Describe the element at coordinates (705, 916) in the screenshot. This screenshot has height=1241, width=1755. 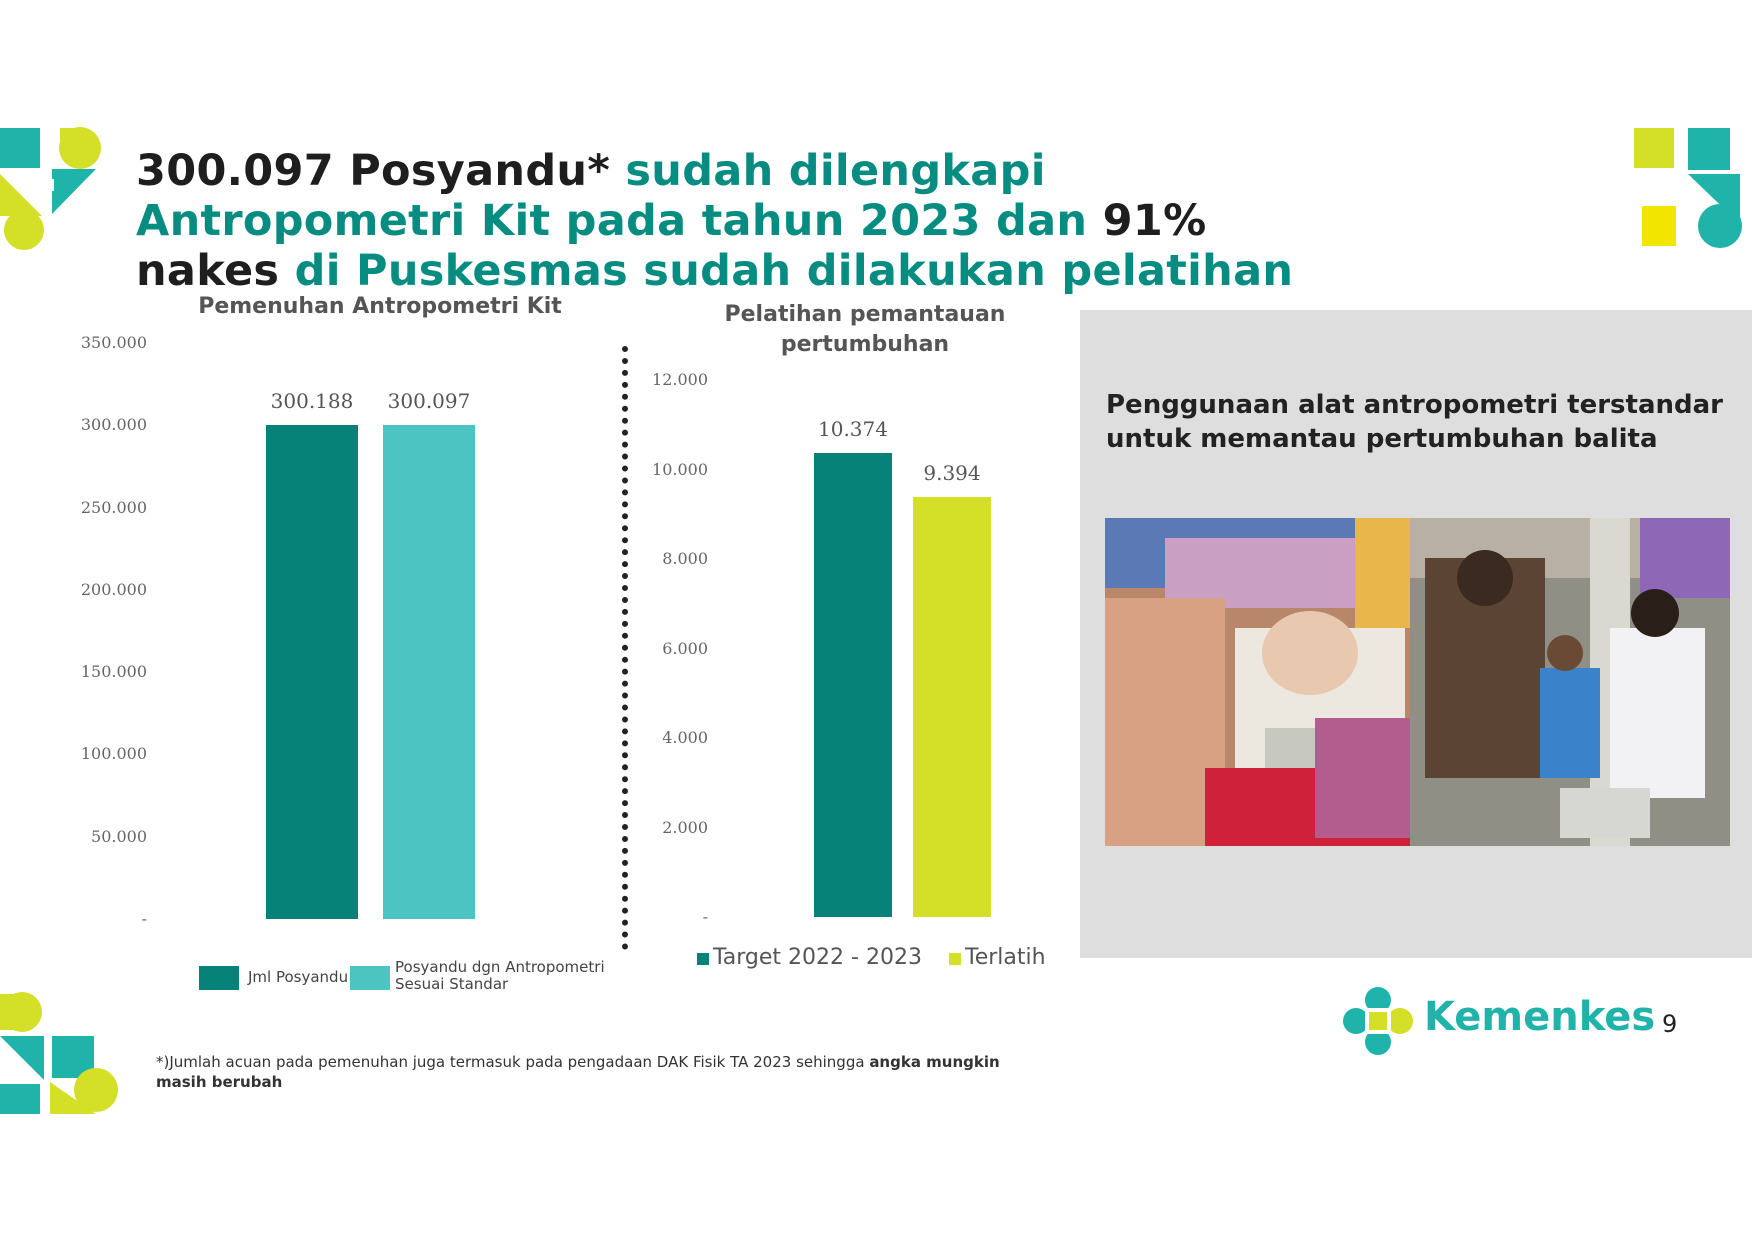
I see `chart2-y-tick: -` at that location.